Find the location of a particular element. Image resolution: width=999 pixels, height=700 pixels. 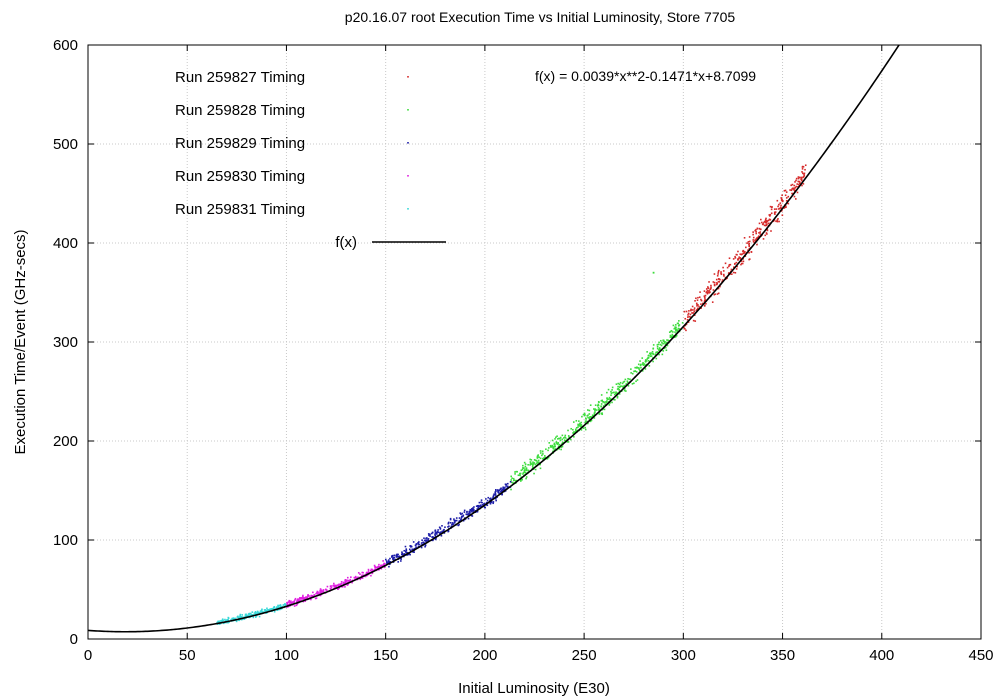

x-tick-label: 150 is located at coordinates (385, 655).